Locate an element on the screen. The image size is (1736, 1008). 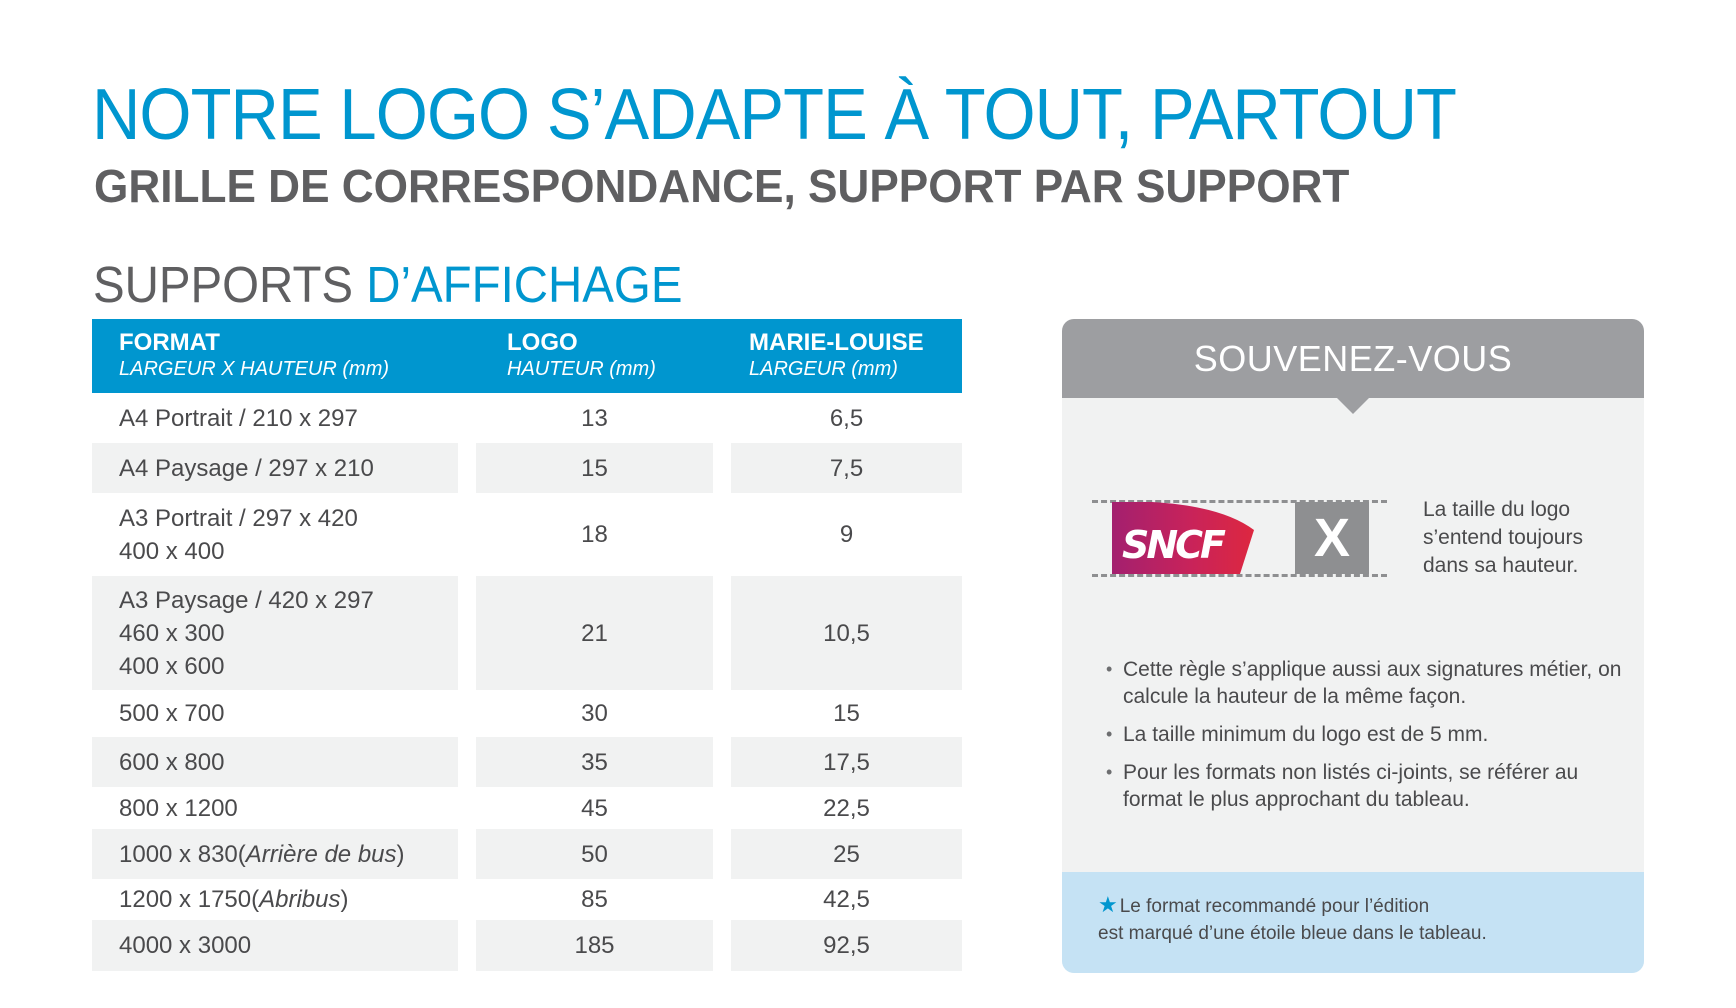
format-cell: 500 x 700 is located at coordinates (172, 713).